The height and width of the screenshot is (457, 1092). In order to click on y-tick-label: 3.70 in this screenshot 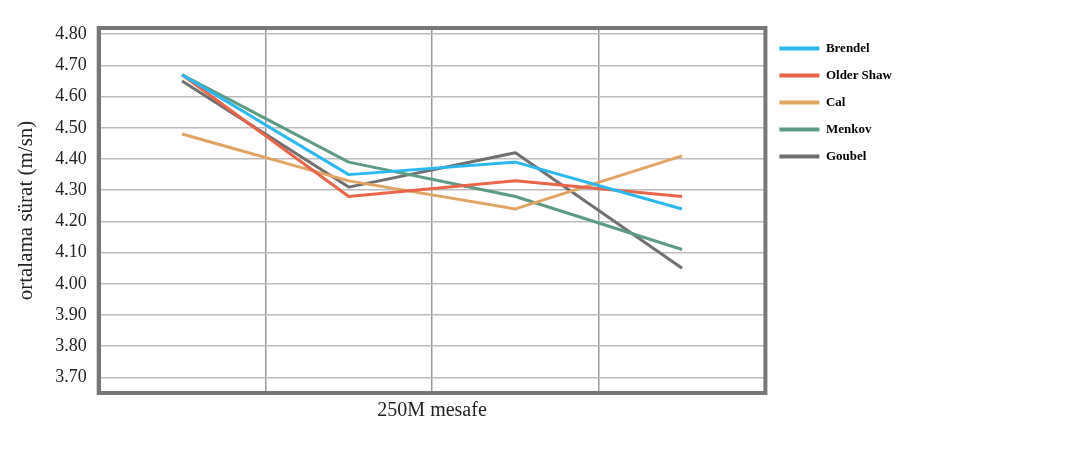, I will do `click(71, 376)`.